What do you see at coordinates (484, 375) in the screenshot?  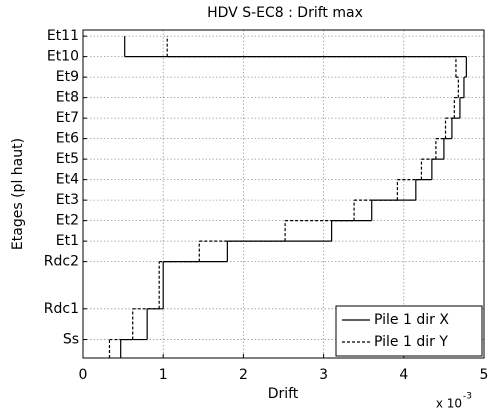 I see `x-tick-label: 5` at bounding box center [484, 375].